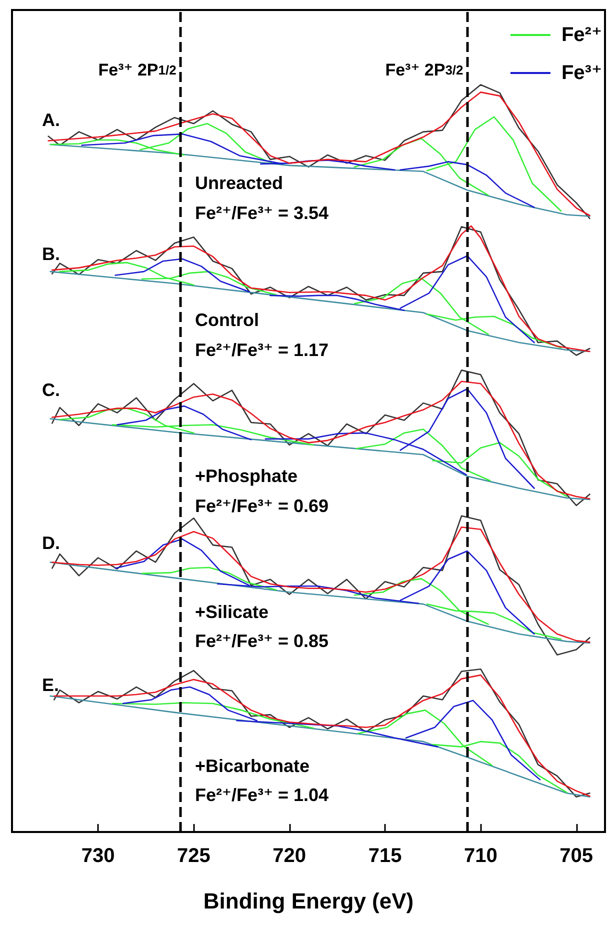 The image size is (615, 928). Describe the element at coordinates (246, 476) in the screenshot. I see `annotation: +Phosphate` at that location.